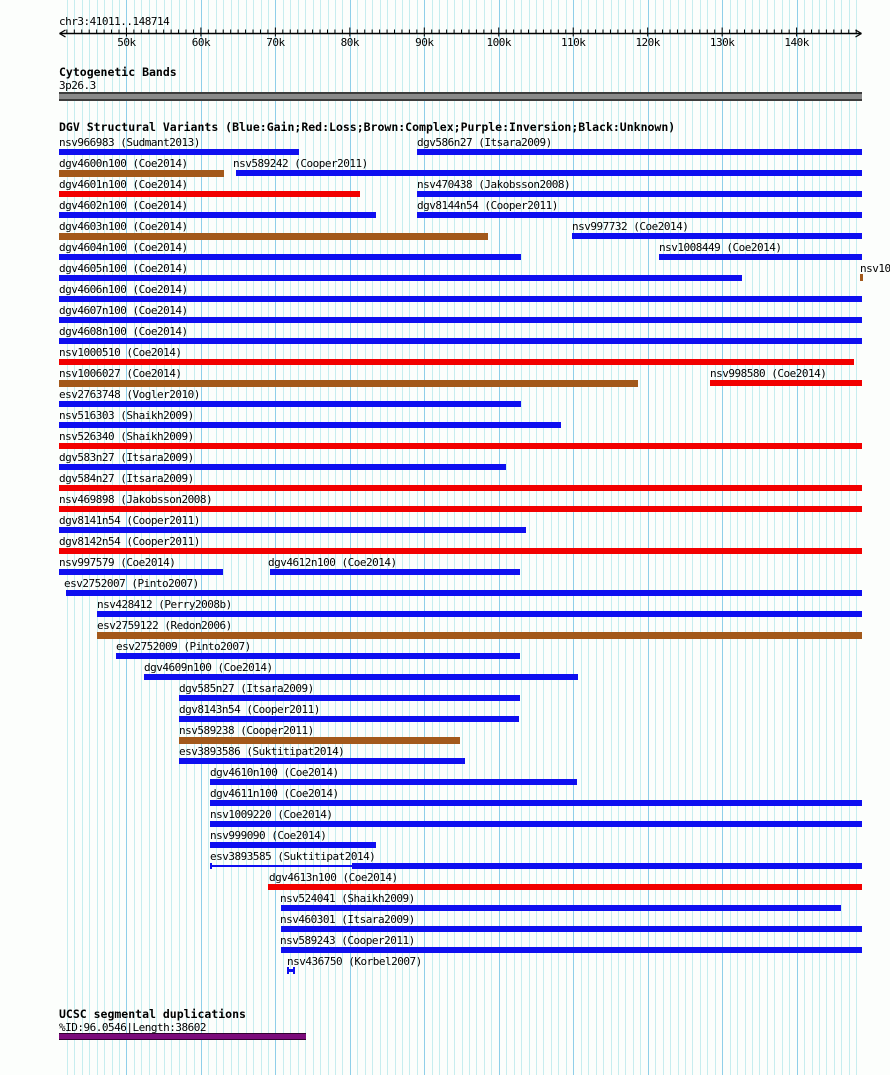  Describe the element at coordinates (123, 331) in the screenshot. I see `variant-label: dgv4608n100 (Coe2014)` at that location.